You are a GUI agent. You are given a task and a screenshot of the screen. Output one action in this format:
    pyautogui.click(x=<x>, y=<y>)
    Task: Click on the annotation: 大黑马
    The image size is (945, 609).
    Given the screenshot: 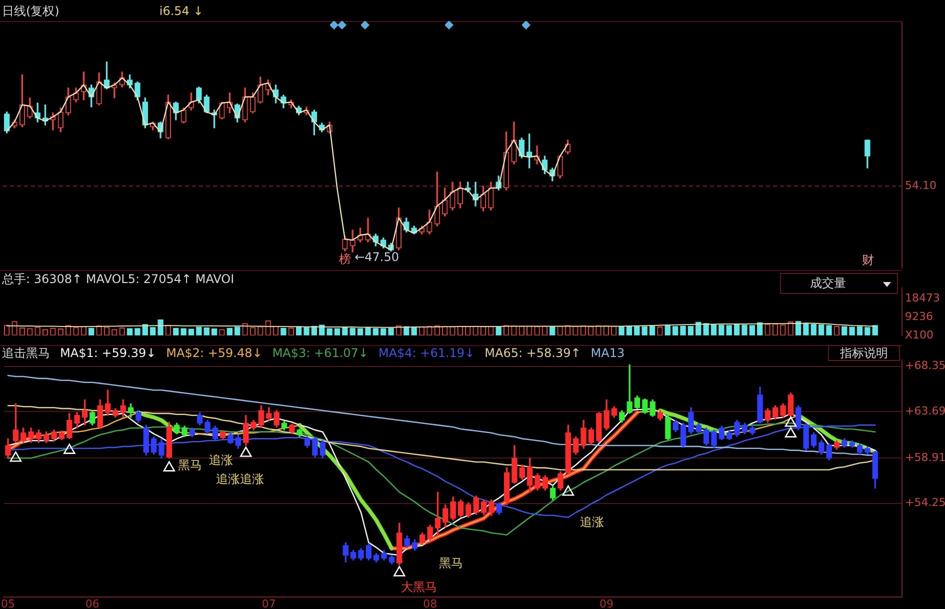 What is the action you would take?
    pyautogui.click(x=419, y=587)
    